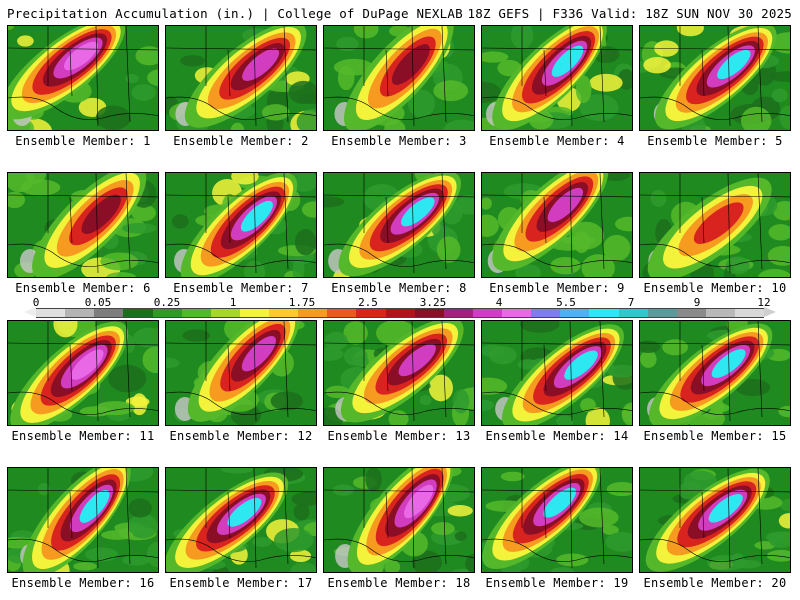 The height and width of the screenshot is (600, 800). I want to click on ensemble-member-label: Ensemble Member: 20, so click(715, 583).